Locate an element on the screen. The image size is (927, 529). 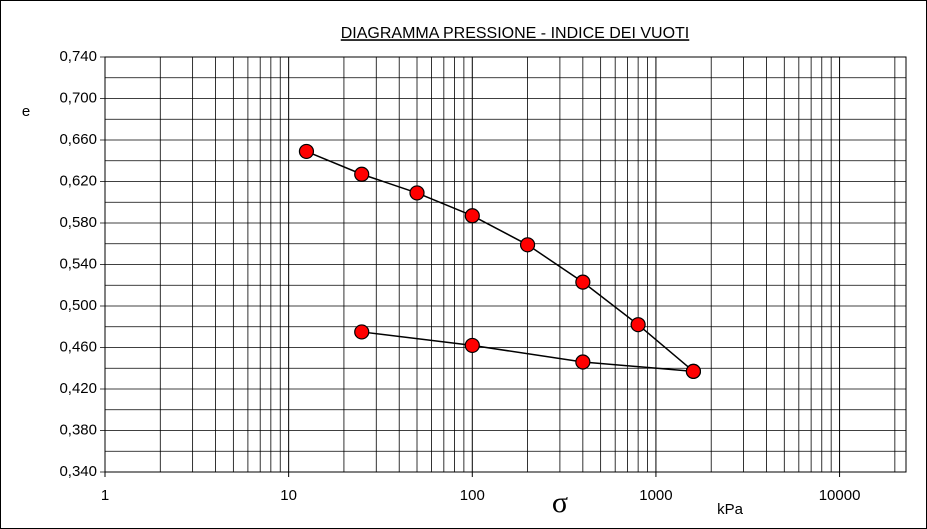
y-tick-label: 0,620 is located at coordinates (78, 180).